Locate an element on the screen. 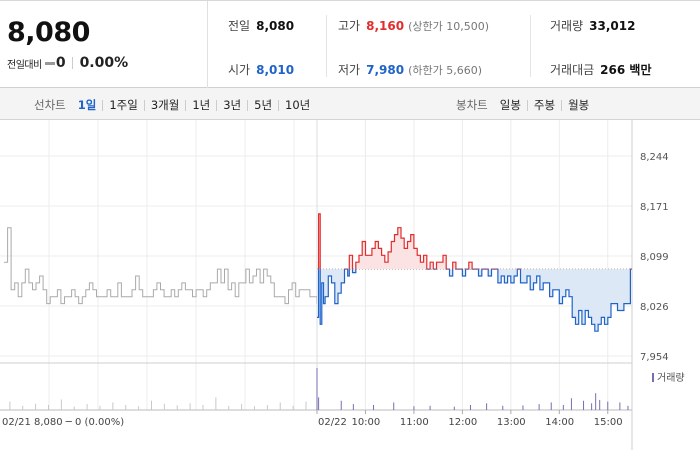 This screenshot has height=450, width=700. x-tick-label: 12:00 is located at coordinates (462, 422).